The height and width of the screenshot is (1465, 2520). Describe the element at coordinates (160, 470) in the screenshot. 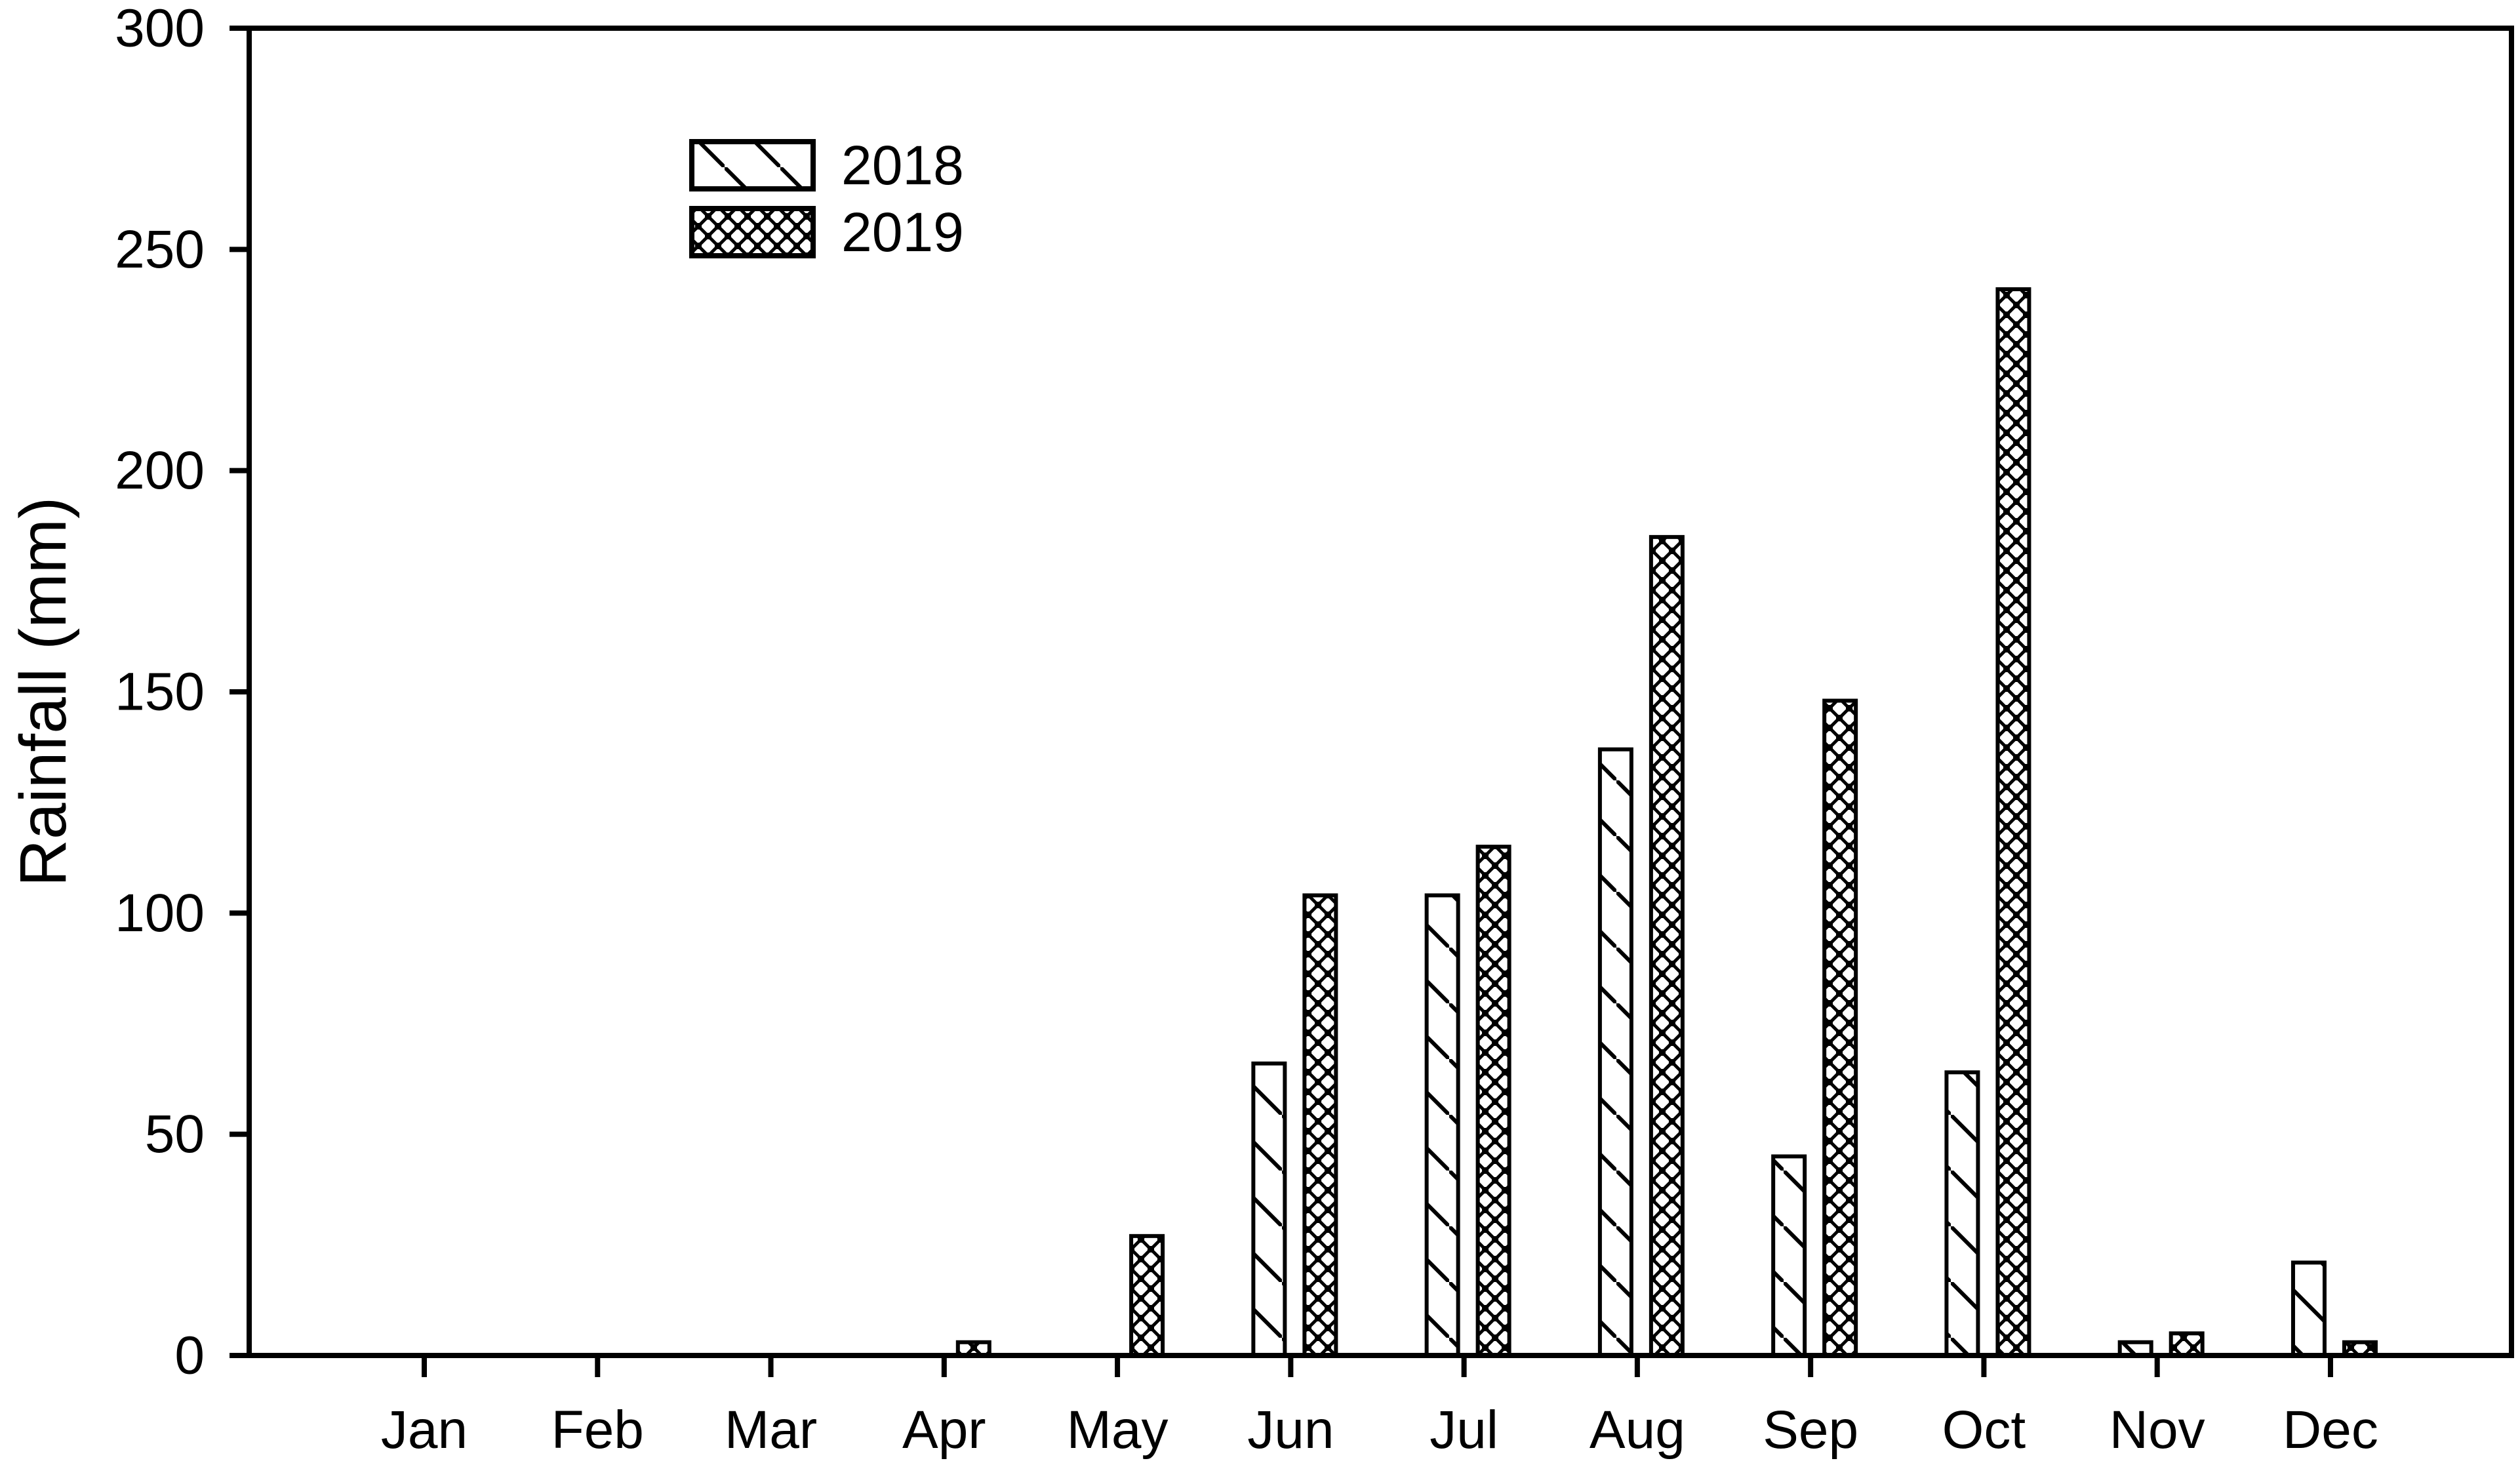

I see `y-tick-label-200: 200` at that location.